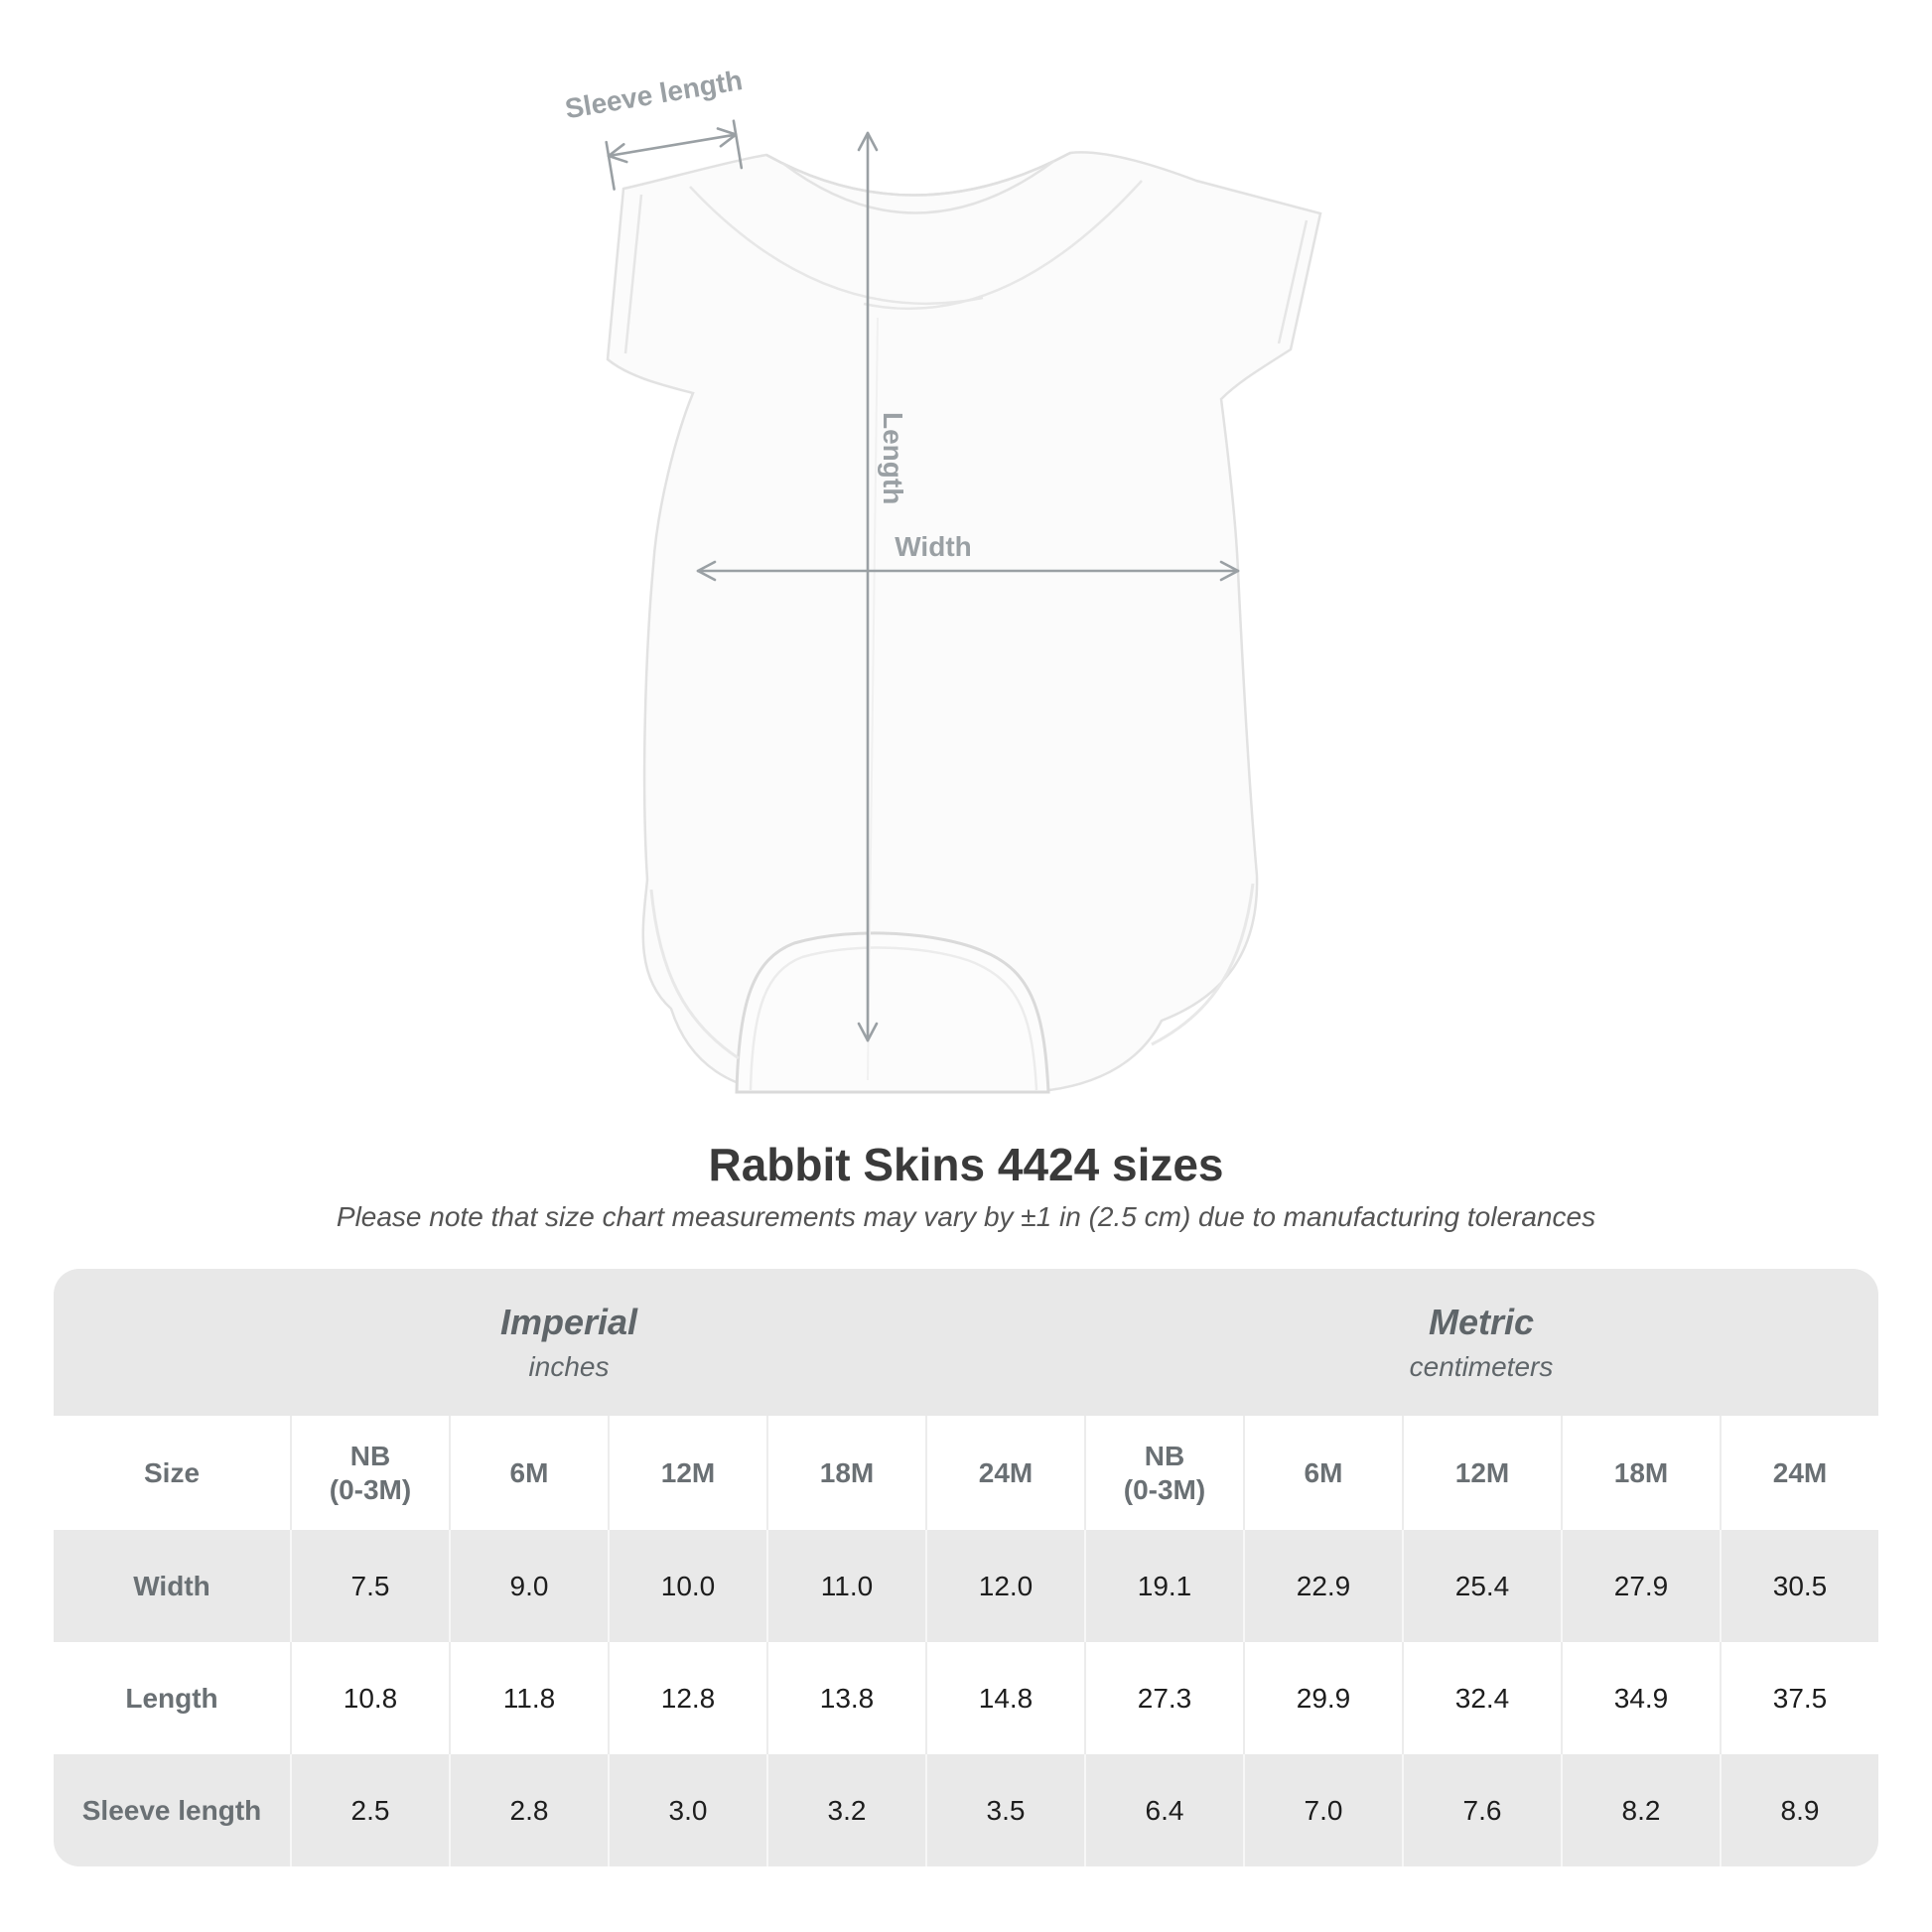 This screenshot has height=1932, width=1932. I want to click on value-cell: 12.8, so click(687, 1698).